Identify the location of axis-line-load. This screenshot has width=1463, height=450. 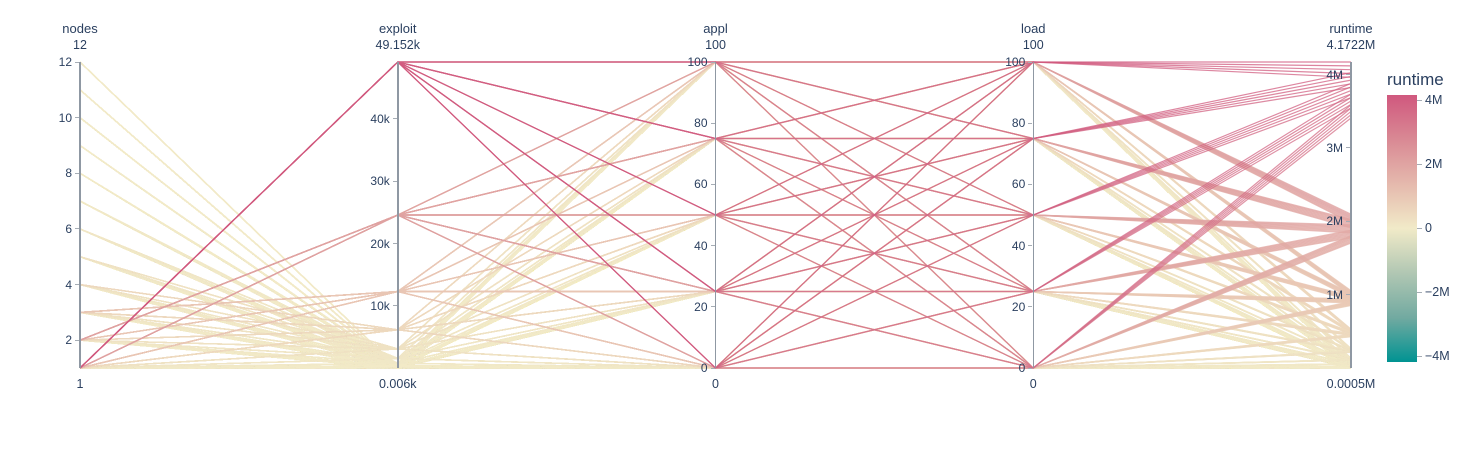
(1033, 215).